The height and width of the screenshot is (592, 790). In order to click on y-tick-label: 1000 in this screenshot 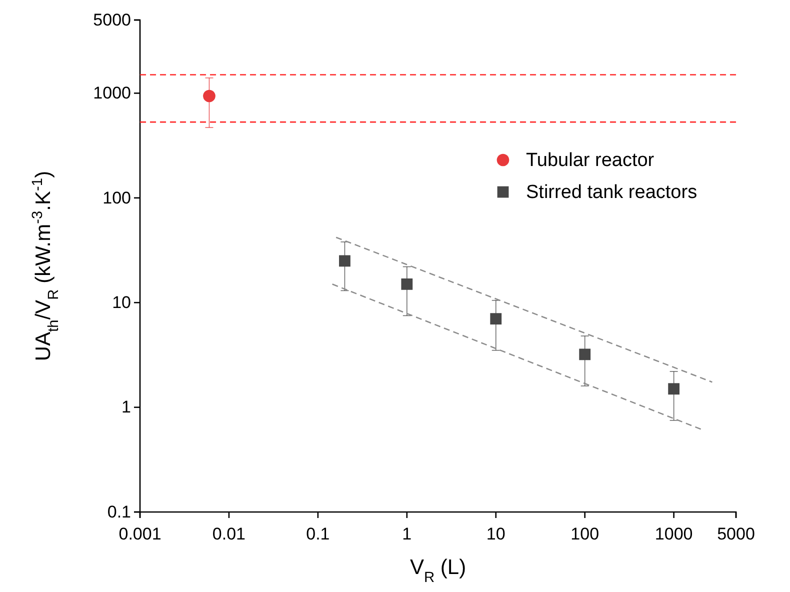, I will do `click(112, 93)`.